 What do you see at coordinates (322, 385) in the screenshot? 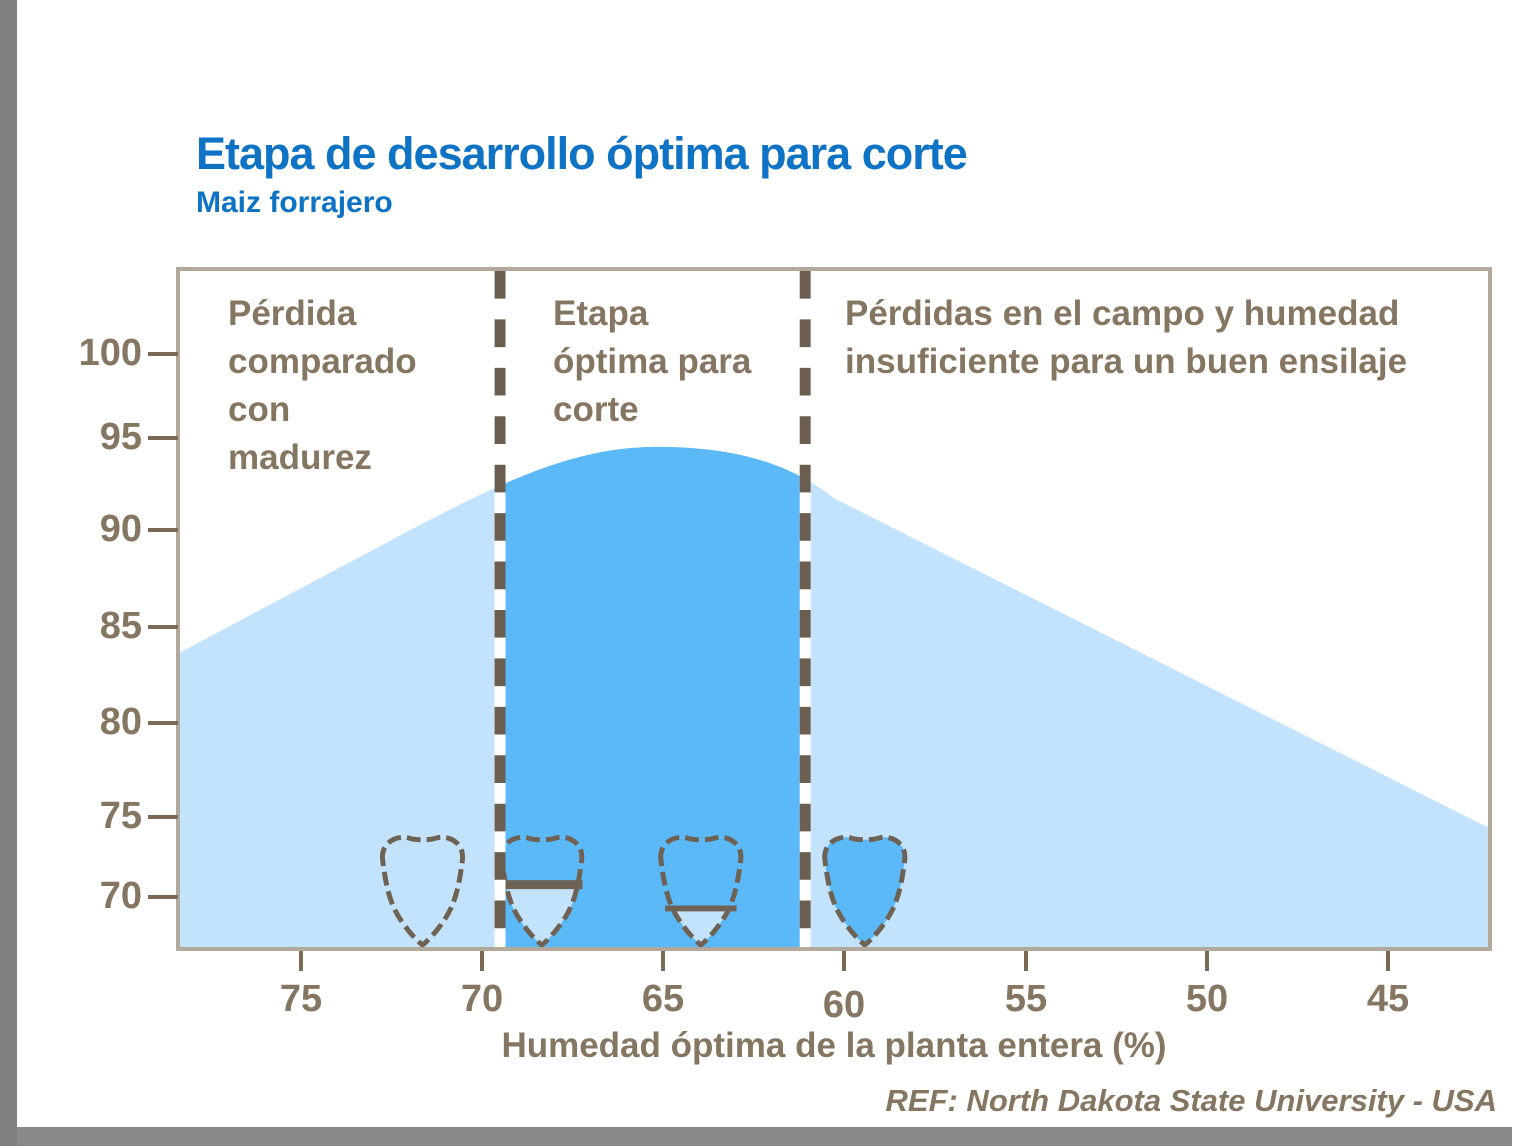
I see `zone-label-left: Pérdida comparado con madurez` at bounding box center [322, 385].